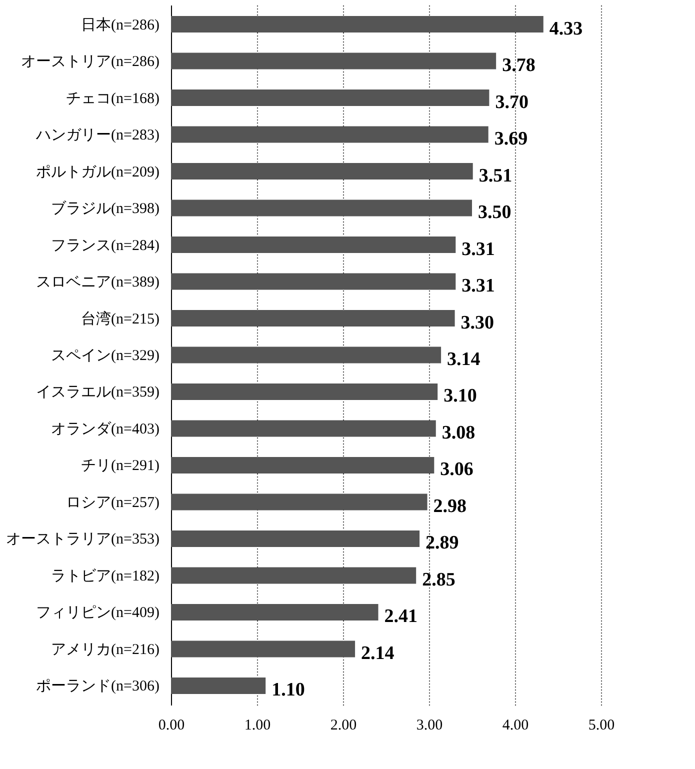 The width and height of the screenshot is (695, 769). I want to click on x-tick-label: 0.00, so click(171, 726).